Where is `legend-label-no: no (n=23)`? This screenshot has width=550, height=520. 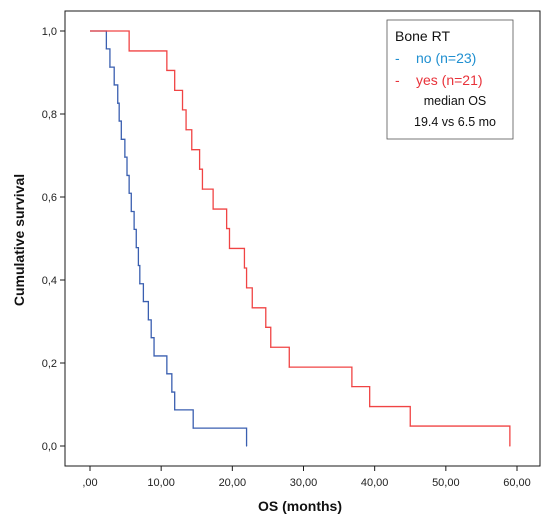 legend-label-no: no (n=23) is located at coordinates (446, 58).